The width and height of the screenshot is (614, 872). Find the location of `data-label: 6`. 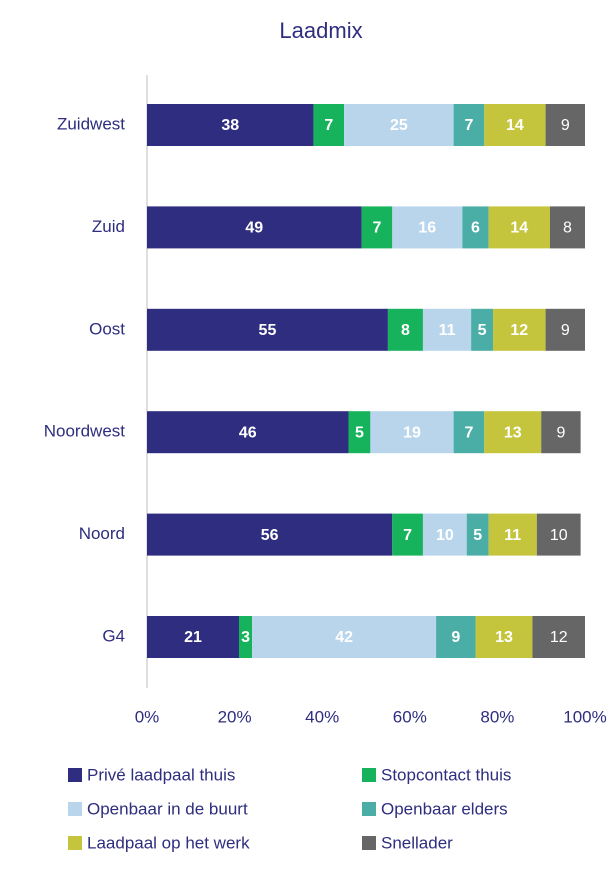

data-label: 6 is located at coordinates (475, 228).